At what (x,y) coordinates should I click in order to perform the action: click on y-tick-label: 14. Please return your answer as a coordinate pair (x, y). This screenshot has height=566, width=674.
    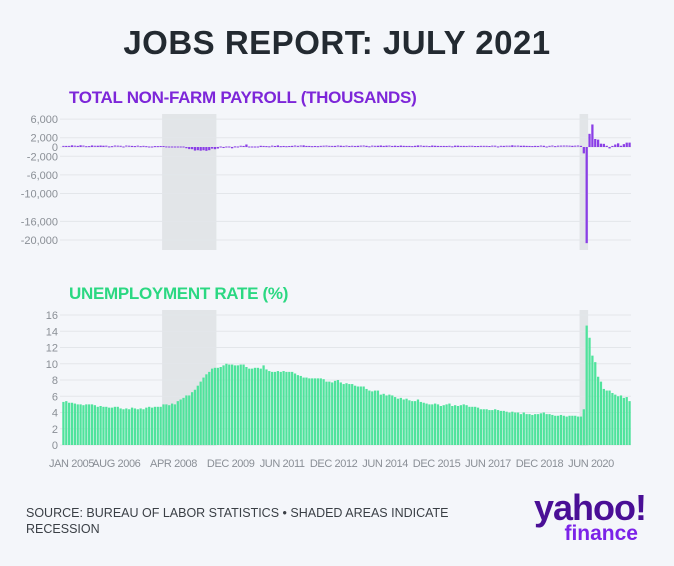
    Looking at the image, I should click on (52, 332).